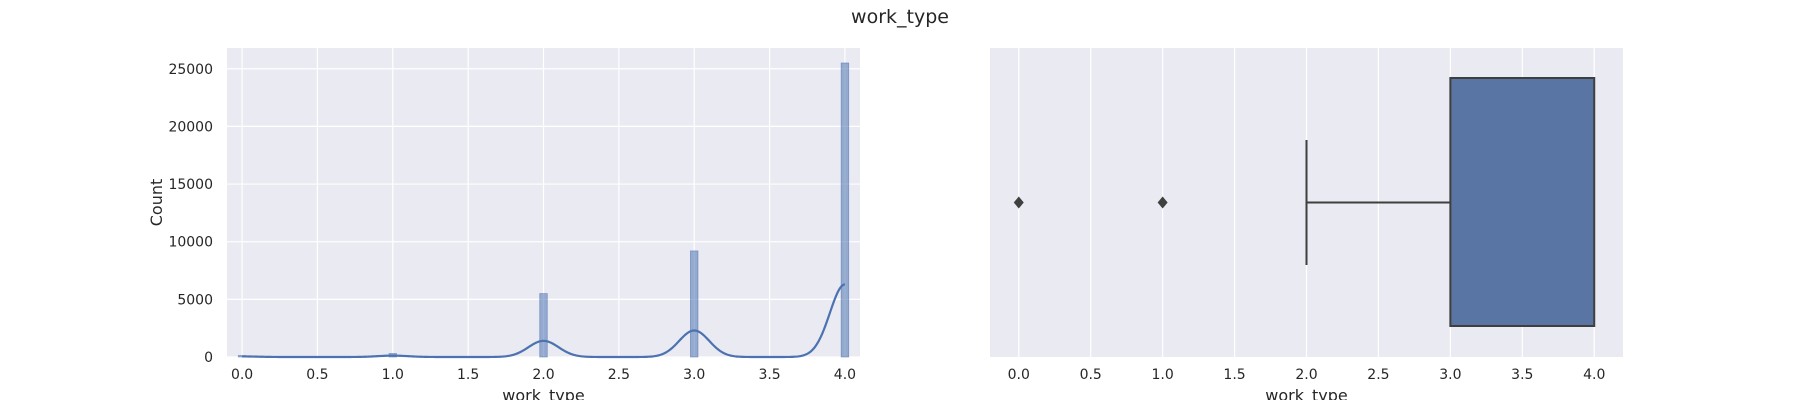  I want to click on figure-title: work_type, so click(900, 17).